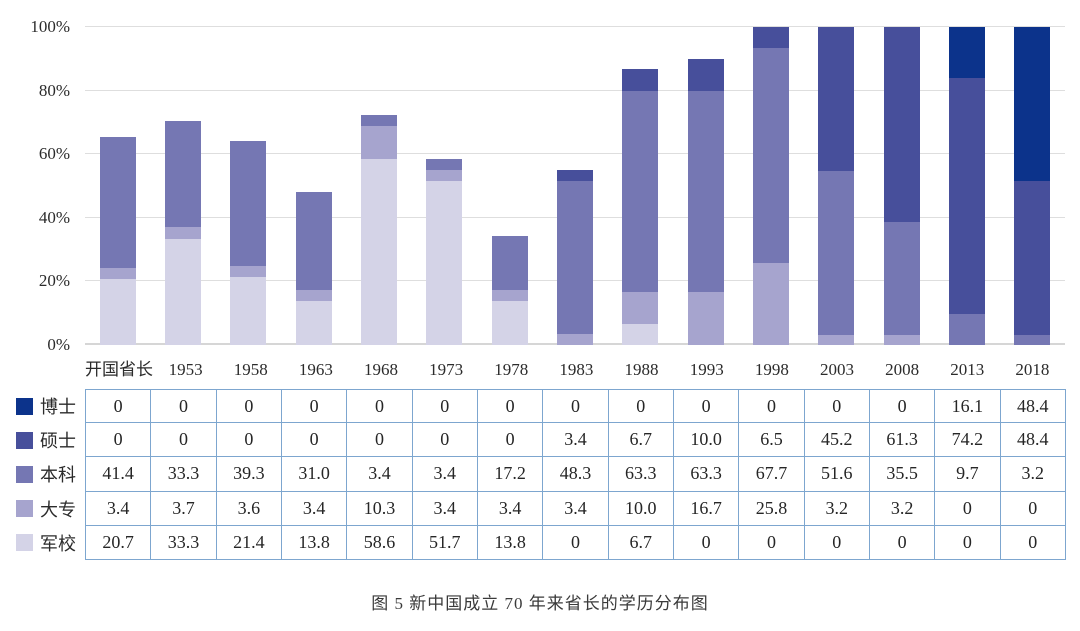 This screenshot has height=631, width=1080. Describe the element at coordinates (902, 474) in the screenshot. I see `table-cell: 35.5` at that location.